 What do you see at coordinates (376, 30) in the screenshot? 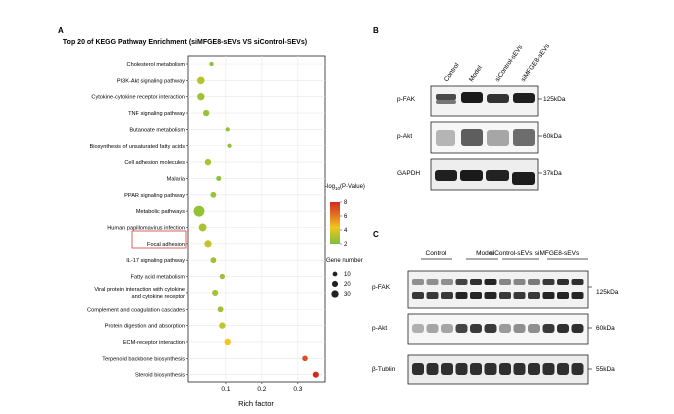
I see `panel-b-label: B` at bounding box center [376, 30].